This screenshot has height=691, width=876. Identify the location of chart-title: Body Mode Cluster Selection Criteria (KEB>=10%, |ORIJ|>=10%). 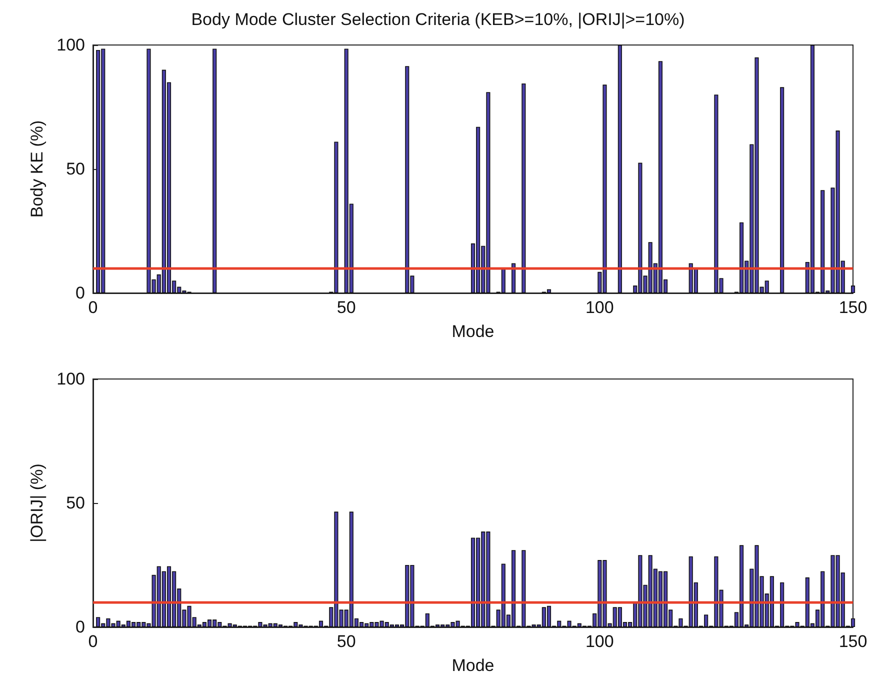
(438, 19).